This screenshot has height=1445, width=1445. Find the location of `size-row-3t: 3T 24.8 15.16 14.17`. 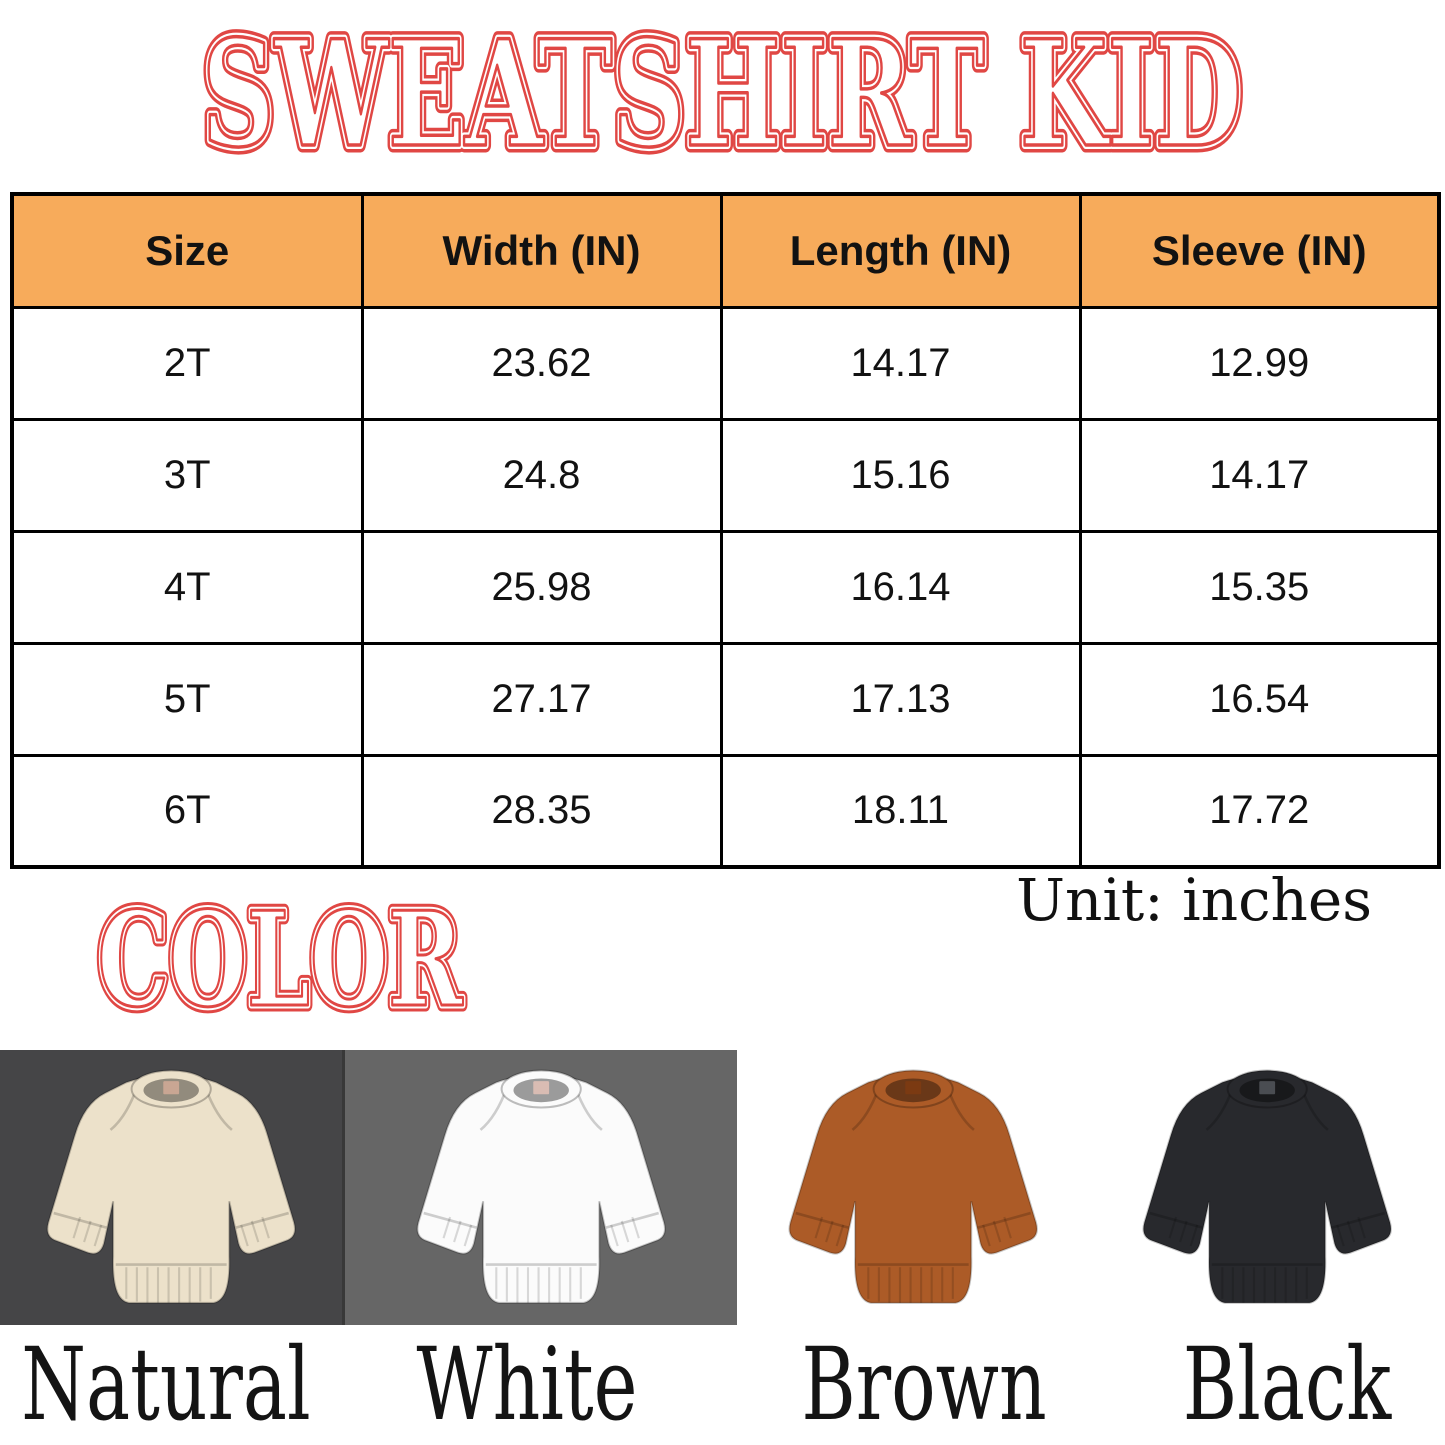

size-row-3t: 3T 24.8 15.16 14.17 is located at coordinates (725, 475).